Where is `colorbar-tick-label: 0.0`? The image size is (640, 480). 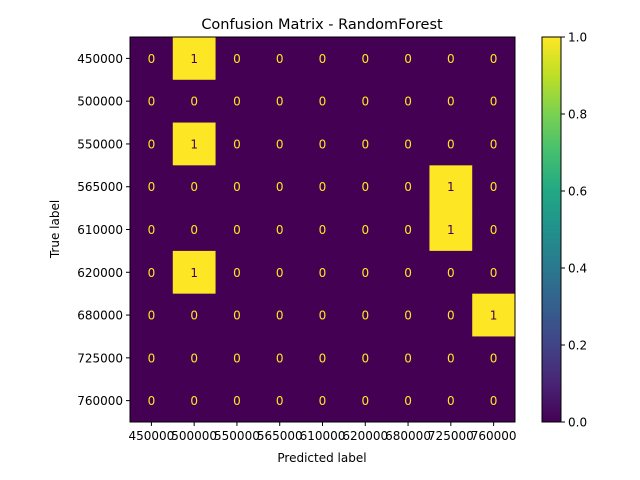
colorbar-tick-label: 0.0 is located at coordinates (577, 423).